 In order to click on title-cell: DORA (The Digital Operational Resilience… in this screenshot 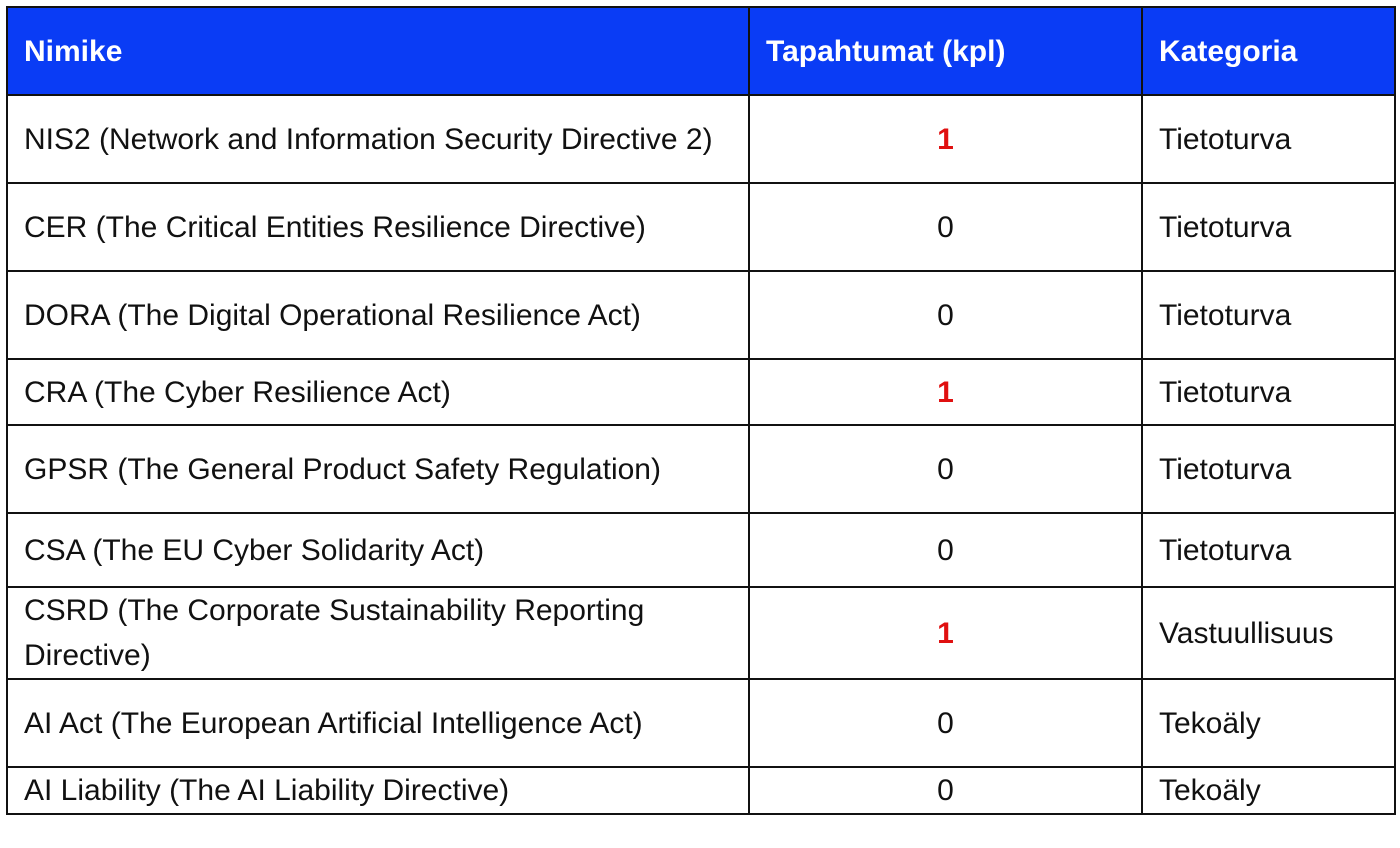, I will do `click(378, 315)`.